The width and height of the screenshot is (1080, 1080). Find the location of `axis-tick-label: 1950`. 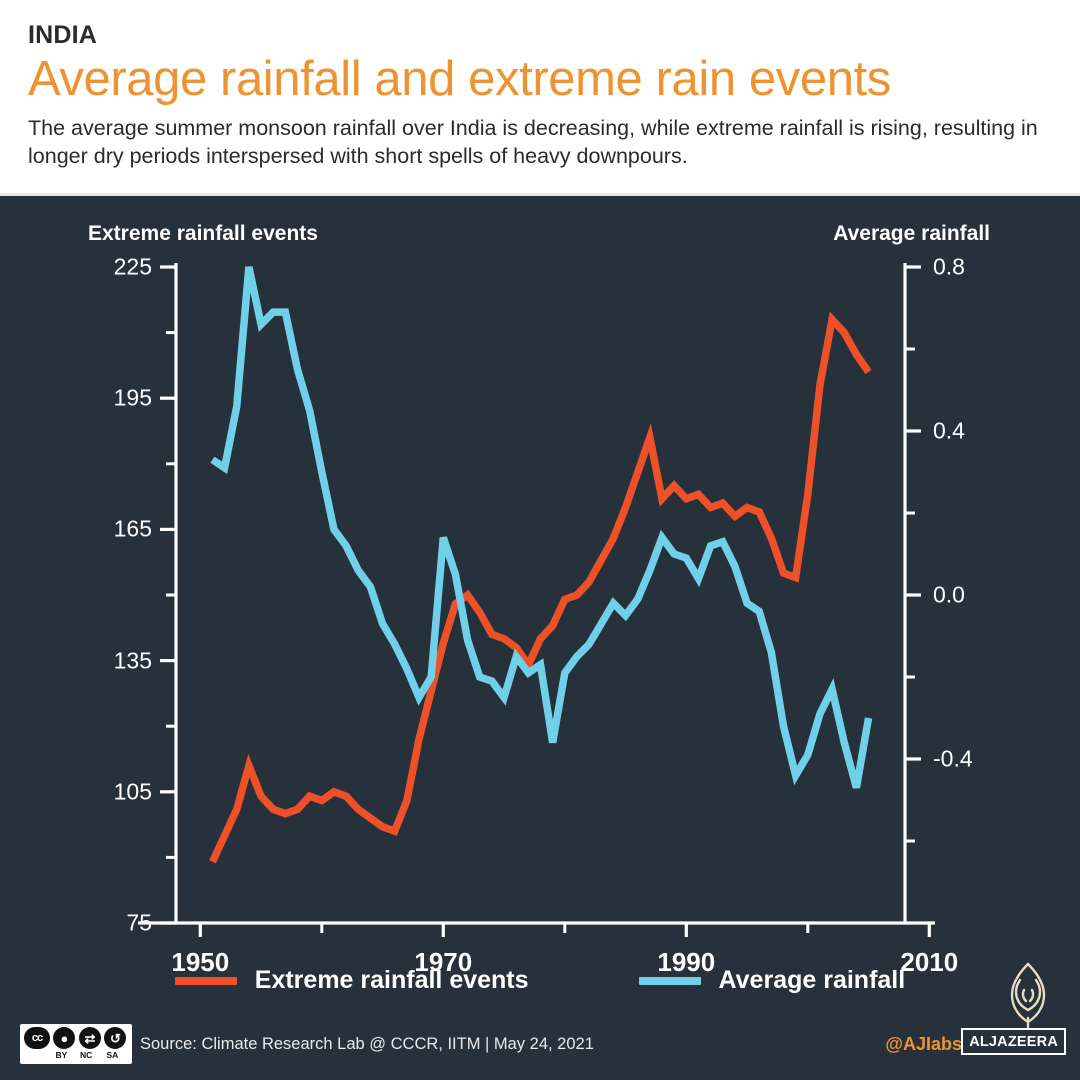

axis-tick-label: 1950 is located at coordinates (200, 962).